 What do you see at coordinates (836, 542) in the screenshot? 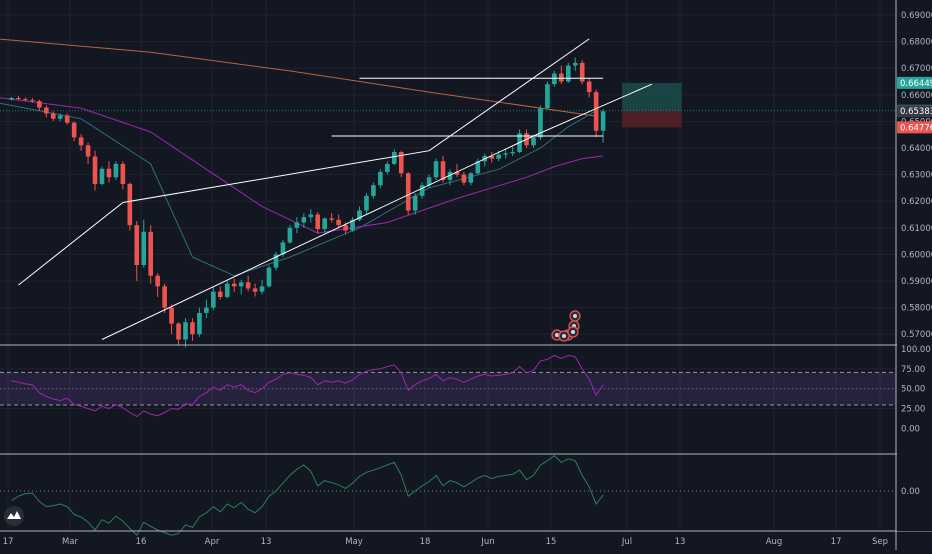
I see `time-tick-label: 17` at bounding box center [836, 542].